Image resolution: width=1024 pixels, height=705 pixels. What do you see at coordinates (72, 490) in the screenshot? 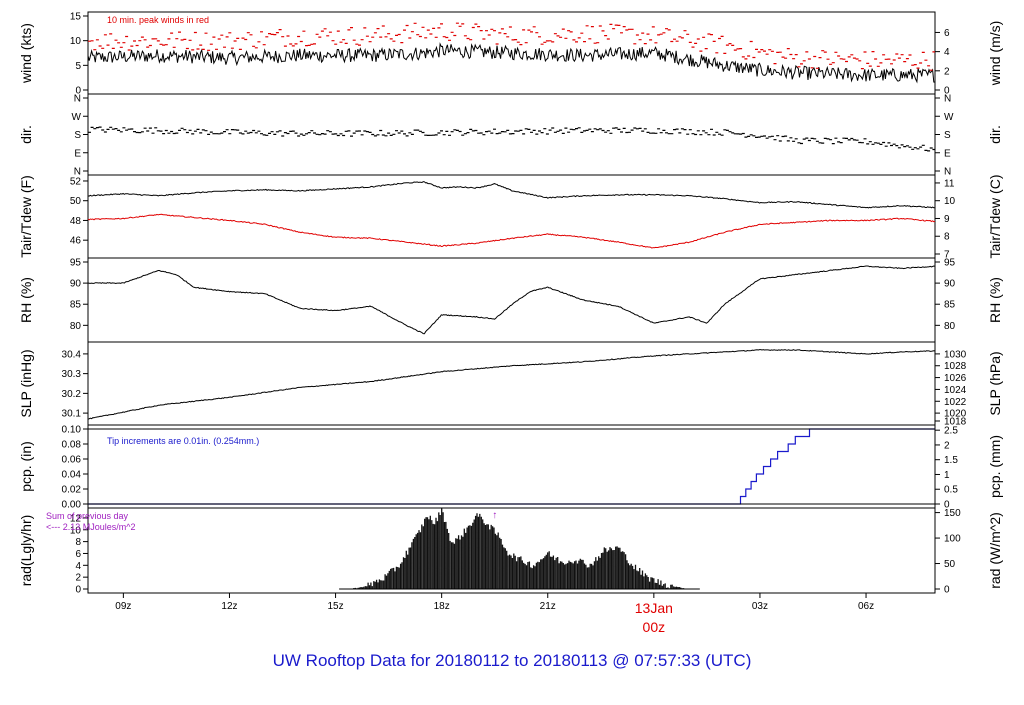
I see `left-tick-label: 0.02` at bounding box center [72, 490].